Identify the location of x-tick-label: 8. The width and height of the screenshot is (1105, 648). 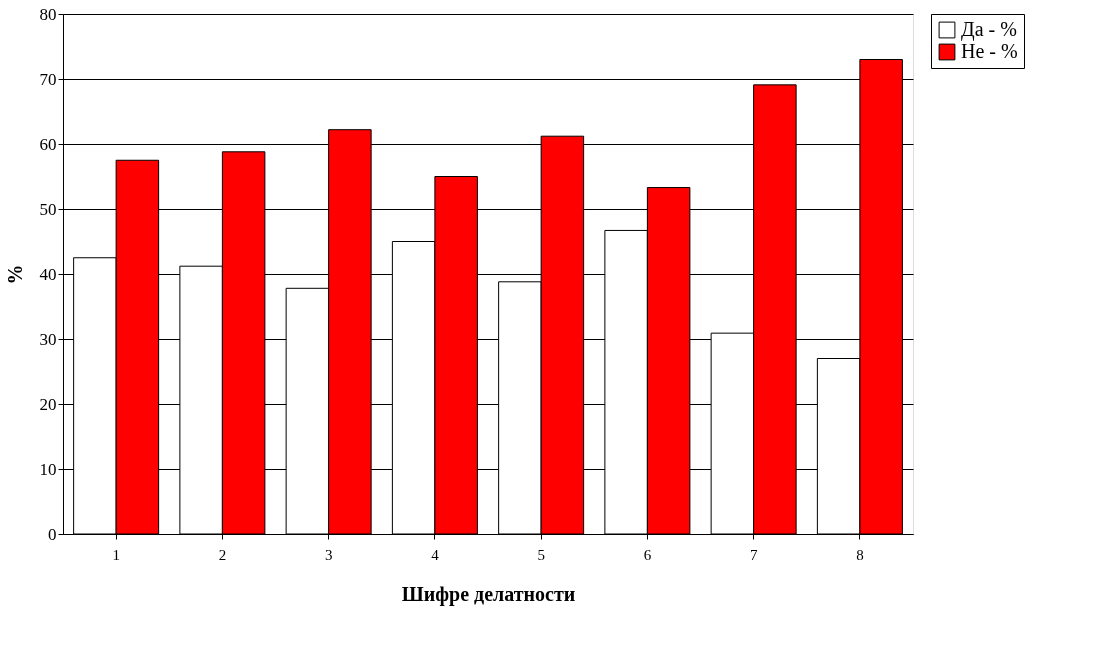
(860, 554).